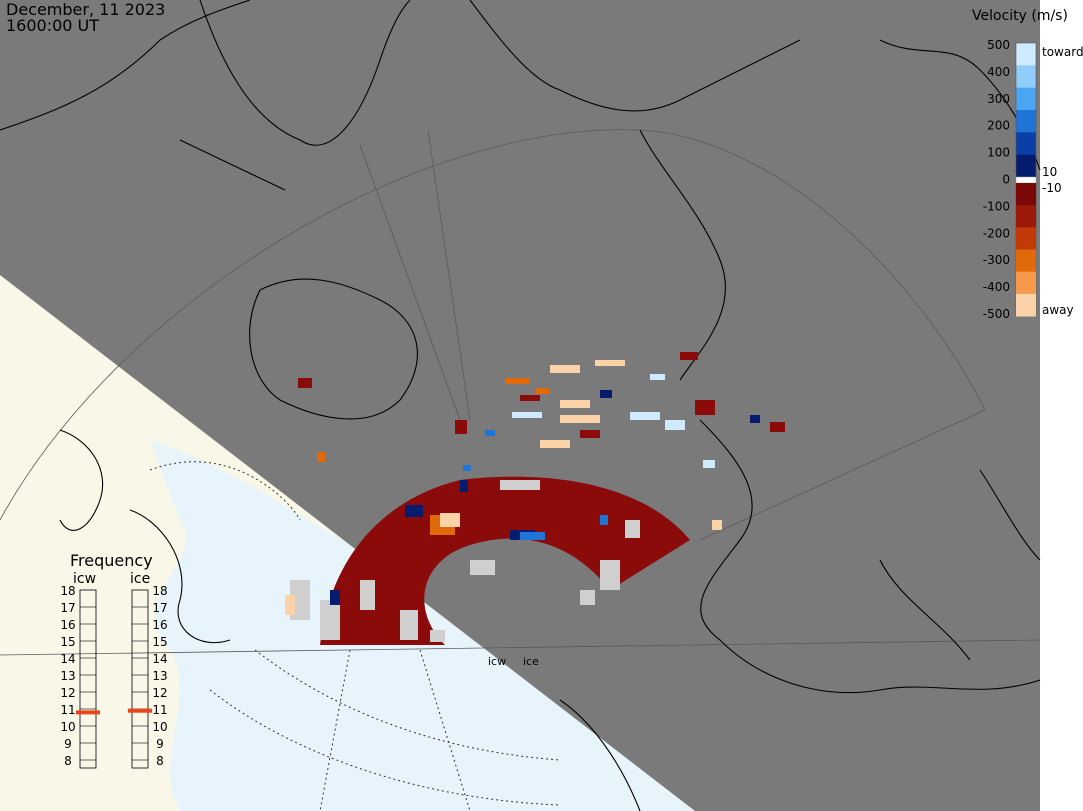 The width and height of the screenshot is (1083, 811). Describe the element at coordinates (996, 287) in the screenshot. I see `colorbar-tick-label: -400` at that location.